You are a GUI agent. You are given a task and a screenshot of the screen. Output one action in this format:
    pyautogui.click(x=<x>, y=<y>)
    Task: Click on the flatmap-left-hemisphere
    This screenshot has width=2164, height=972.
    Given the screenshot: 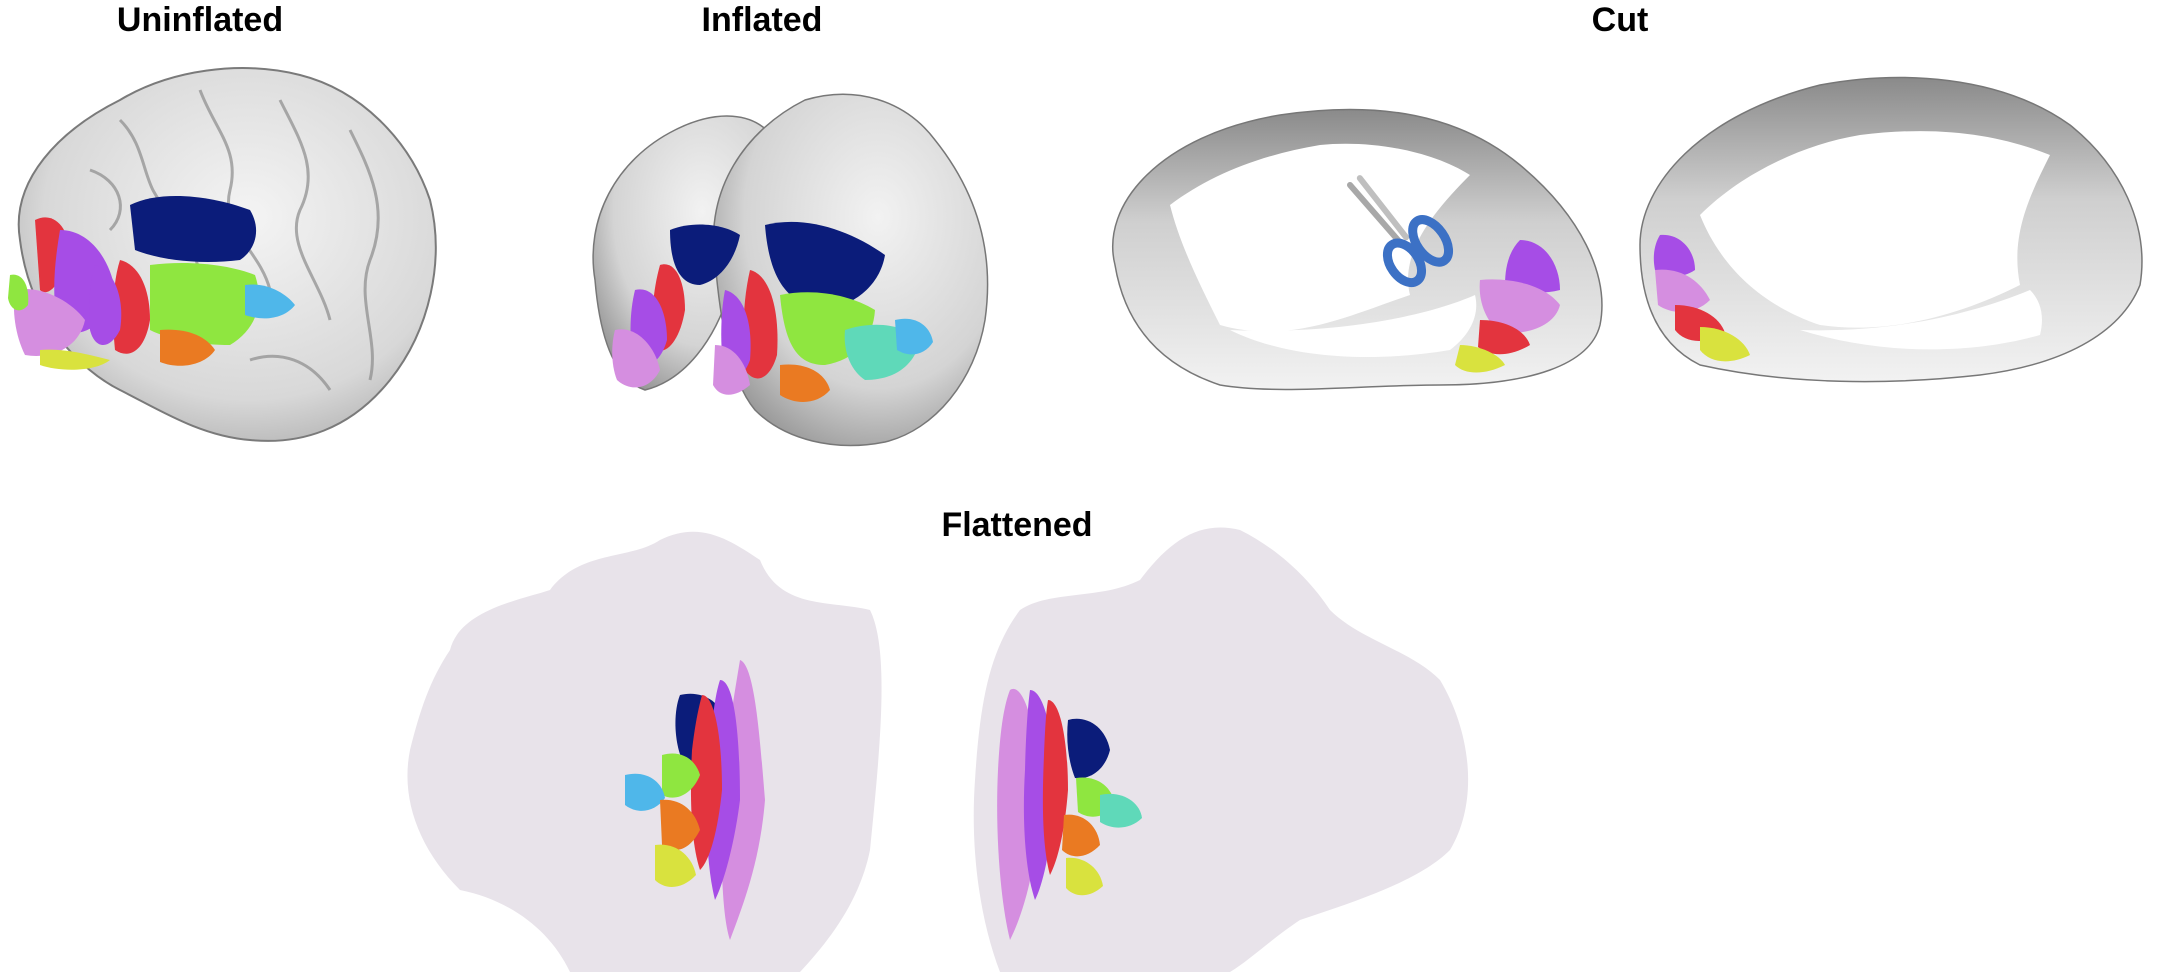 What is the action you would take?
    pyautogui.click(x=644, y=751)
    